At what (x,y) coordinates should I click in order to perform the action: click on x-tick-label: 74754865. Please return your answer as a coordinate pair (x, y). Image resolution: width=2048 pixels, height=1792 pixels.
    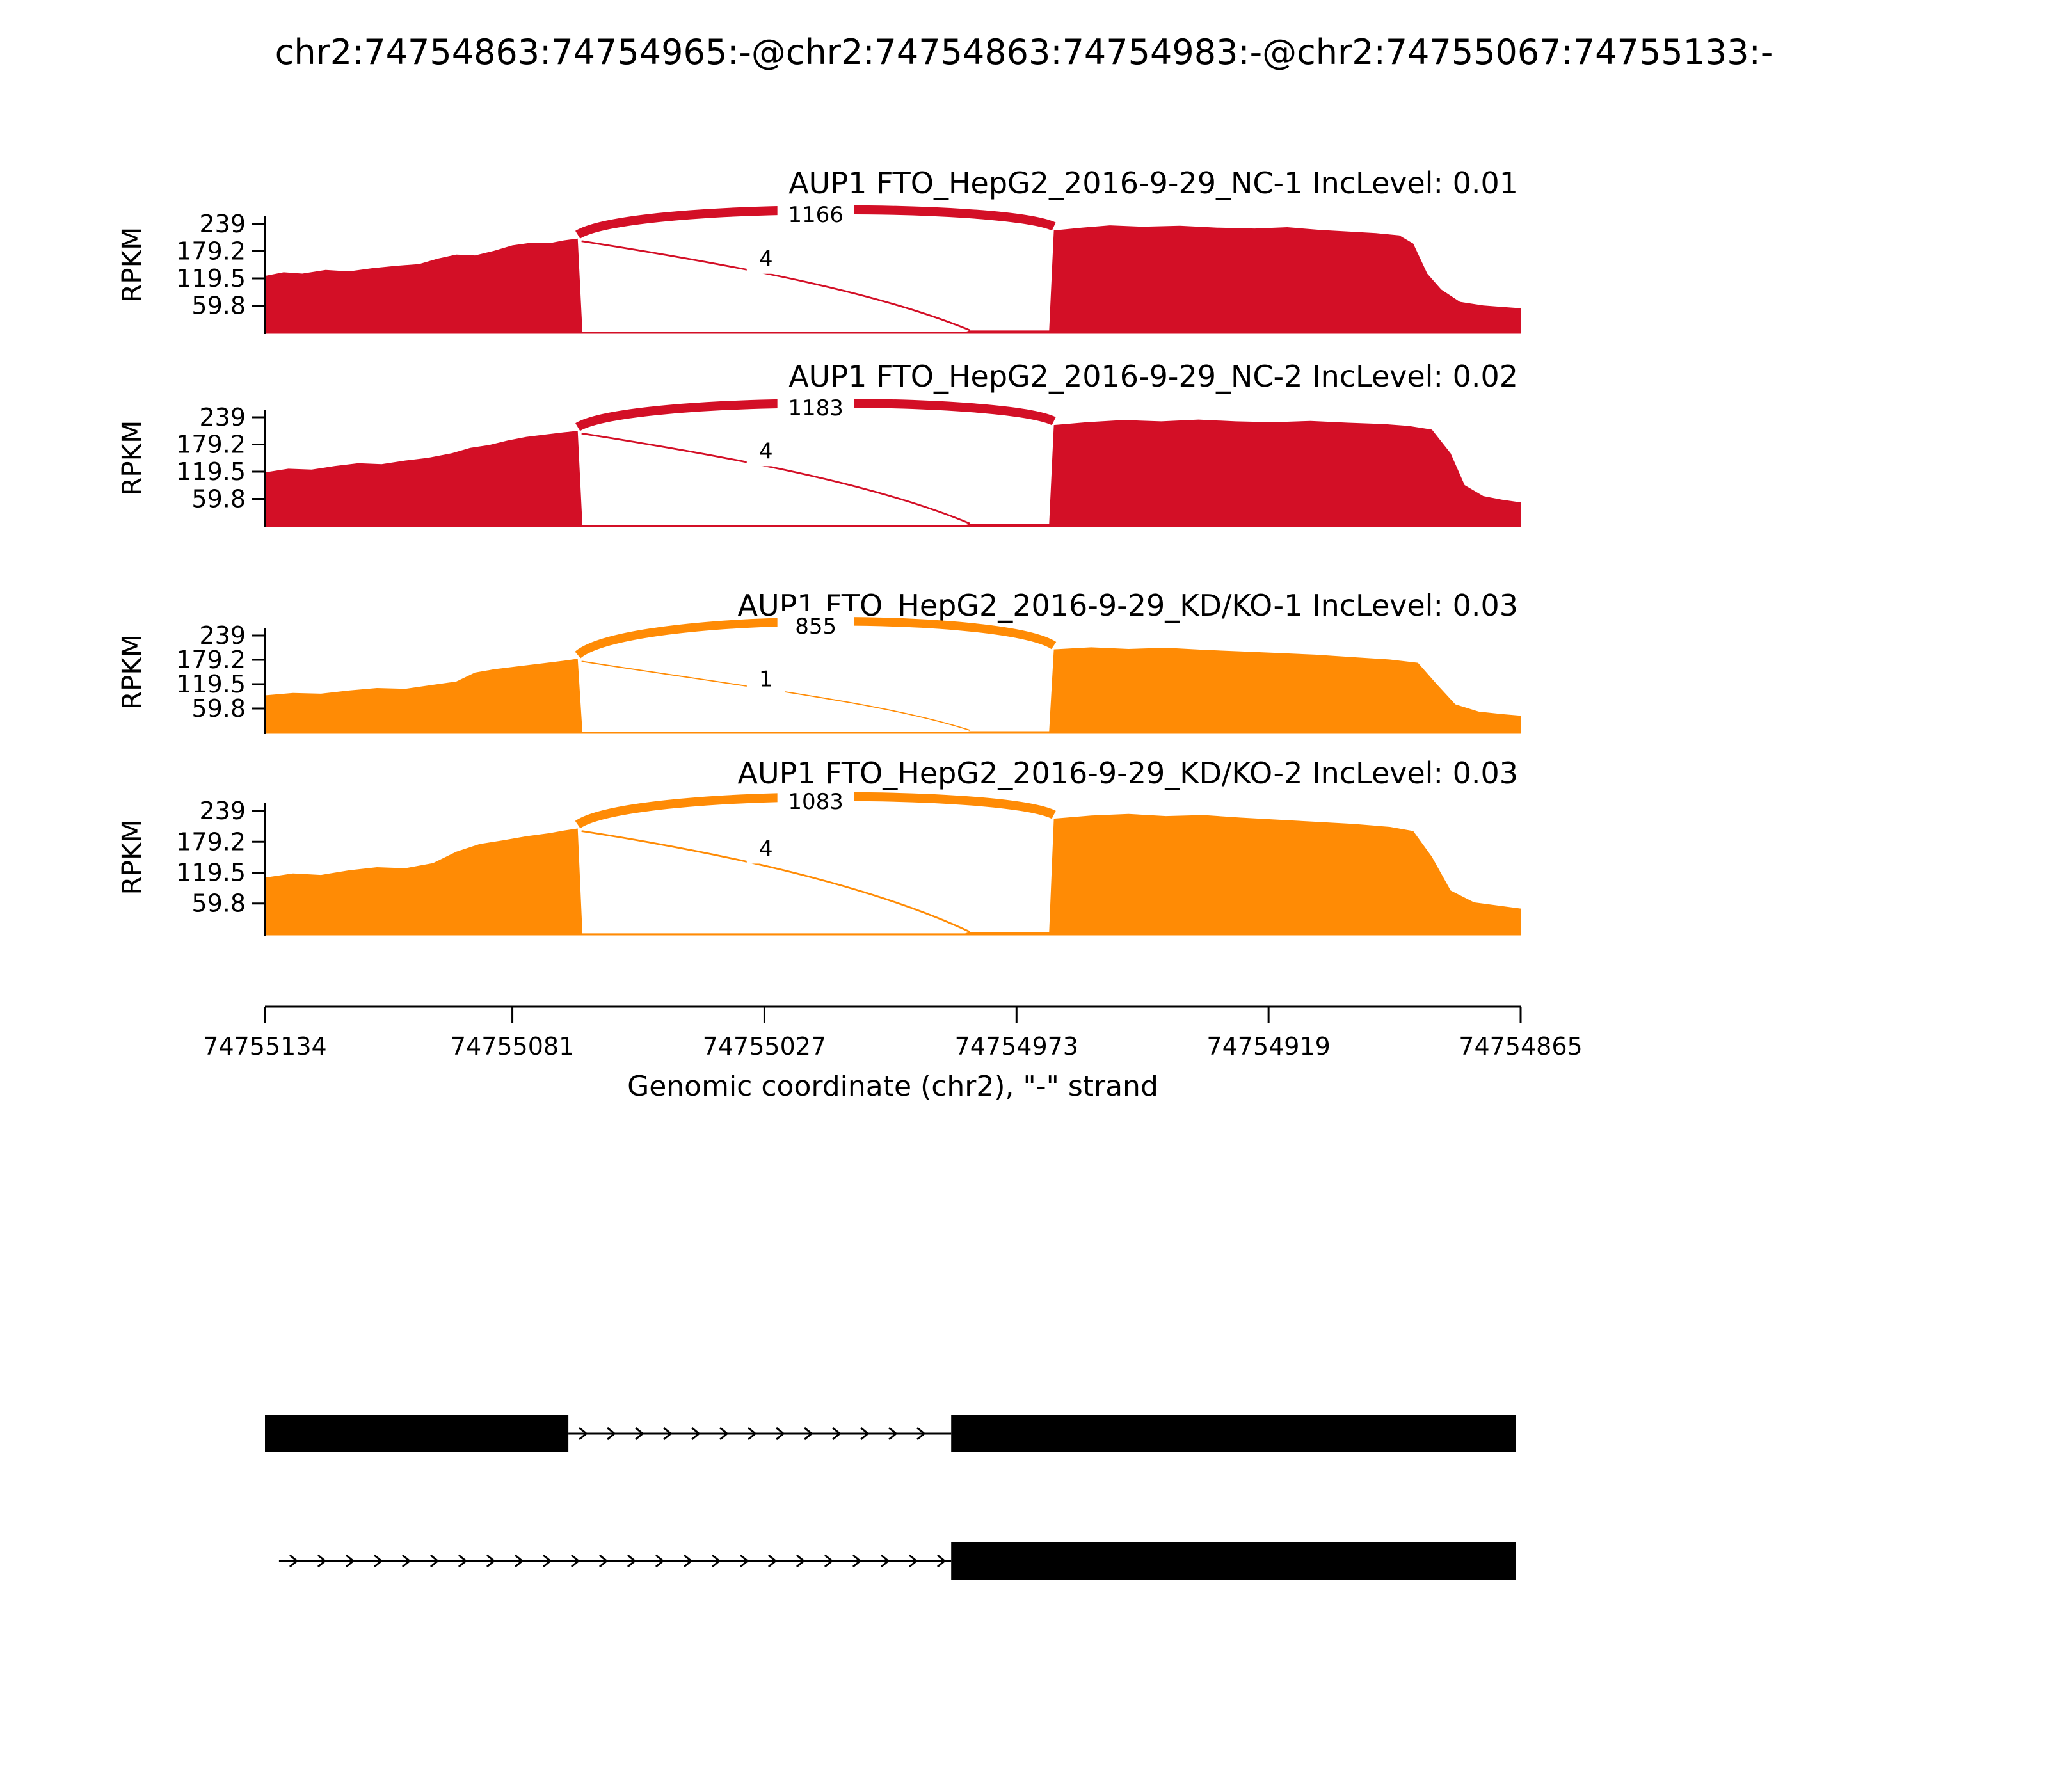
    Looking at the image, I should click on (1520, 1046).